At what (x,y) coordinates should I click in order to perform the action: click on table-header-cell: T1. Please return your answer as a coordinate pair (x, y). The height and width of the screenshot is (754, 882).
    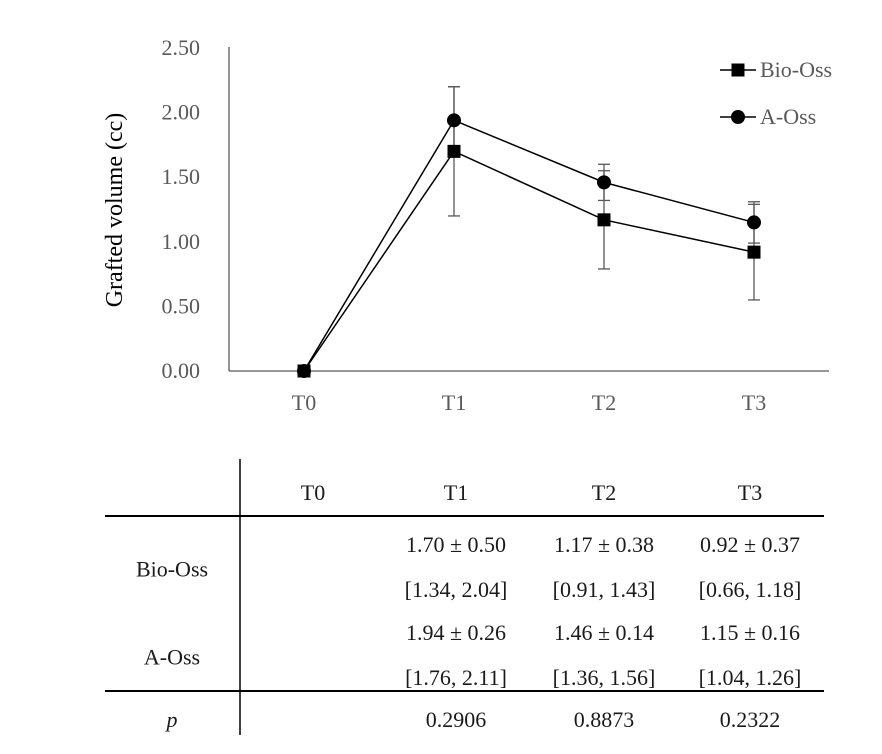
    Looking at the image, I should click on (456, 492).